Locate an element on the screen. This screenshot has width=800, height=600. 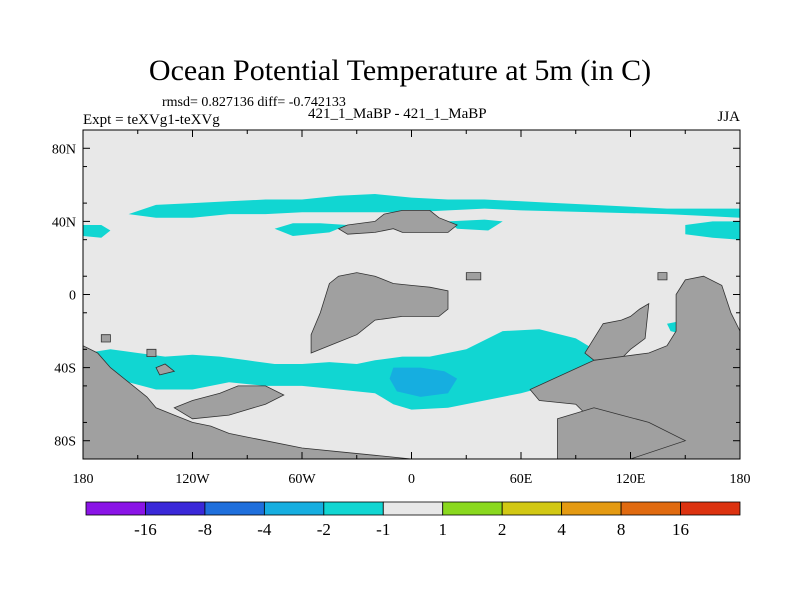
y-tick-label: 40S is located at coordinates (65, 369).